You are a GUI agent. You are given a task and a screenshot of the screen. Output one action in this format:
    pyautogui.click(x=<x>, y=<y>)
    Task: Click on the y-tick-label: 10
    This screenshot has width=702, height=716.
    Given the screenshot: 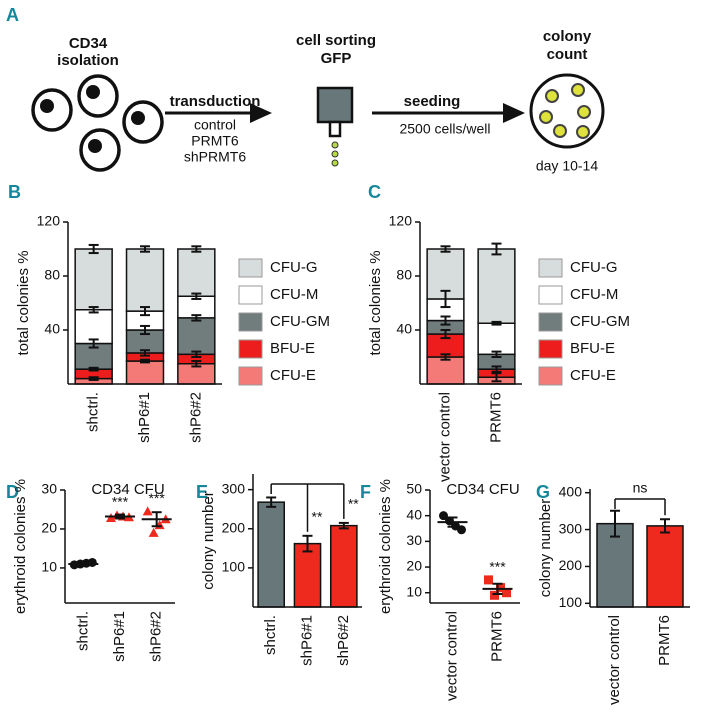 What is the action you would take?
    pyautogui.click(x=49, y=567)
    